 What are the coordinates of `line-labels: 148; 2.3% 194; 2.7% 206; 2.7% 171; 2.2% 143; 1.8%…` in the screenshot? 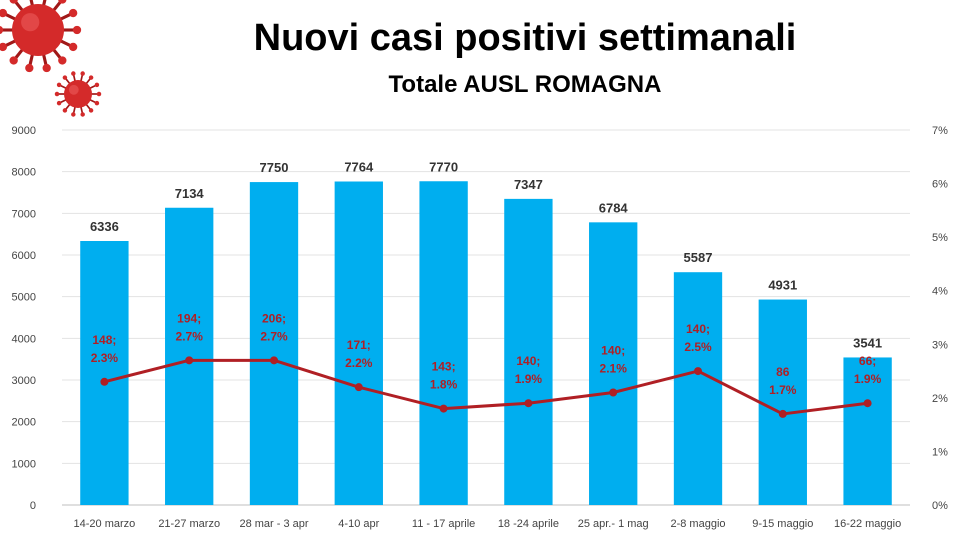 It's located at (486, 354).